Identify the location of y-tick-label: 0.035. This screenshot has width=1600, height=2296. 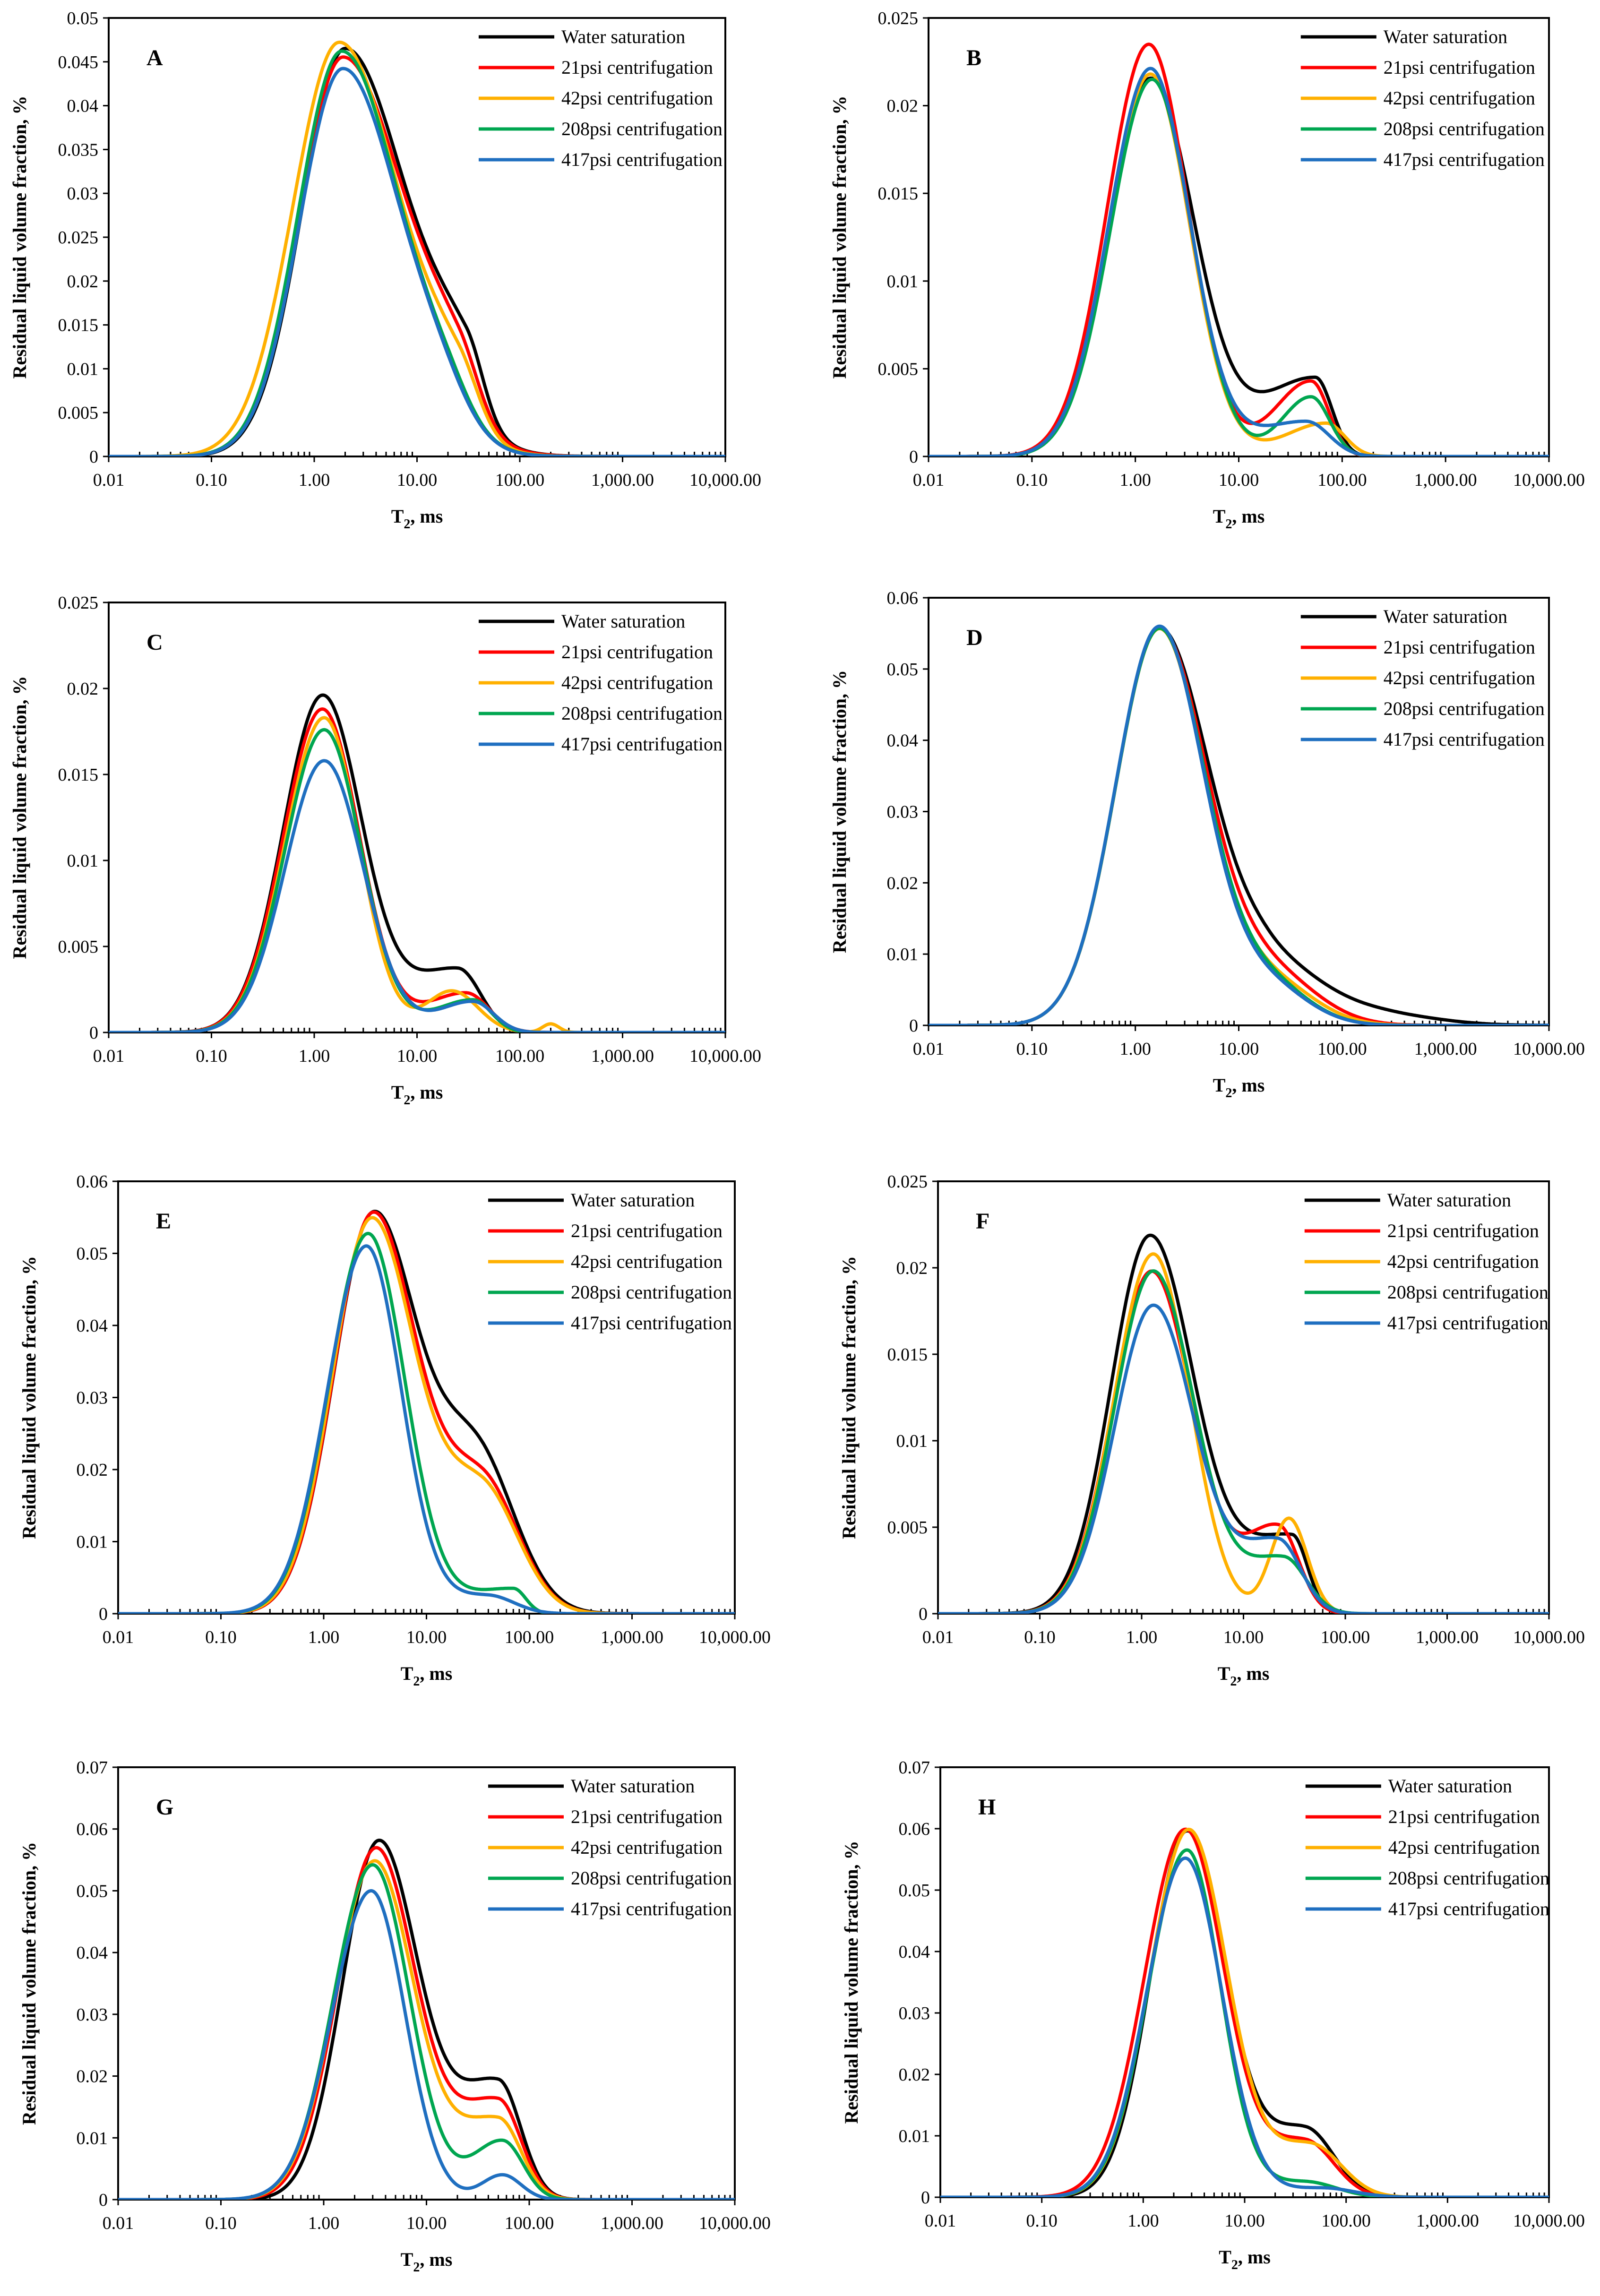
(78, 150).